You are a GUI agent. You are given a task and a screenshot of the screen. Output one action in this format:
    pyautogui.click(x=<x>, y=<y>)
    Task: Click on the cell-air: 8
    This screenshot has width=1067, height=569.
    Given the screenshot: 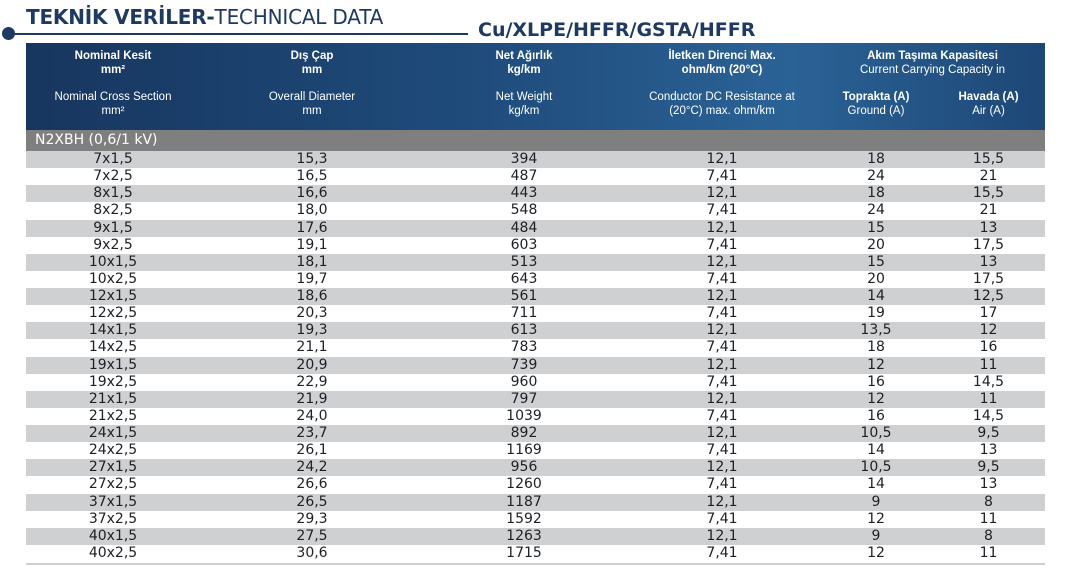 What is the action you would take?
    pyautogui.click(x=988, y=501)
    